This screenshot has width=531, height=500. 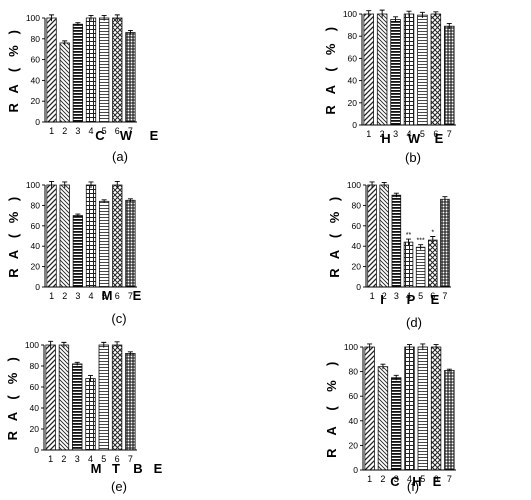 I want to click on panel-label: (a), so click(x=120, y=156).